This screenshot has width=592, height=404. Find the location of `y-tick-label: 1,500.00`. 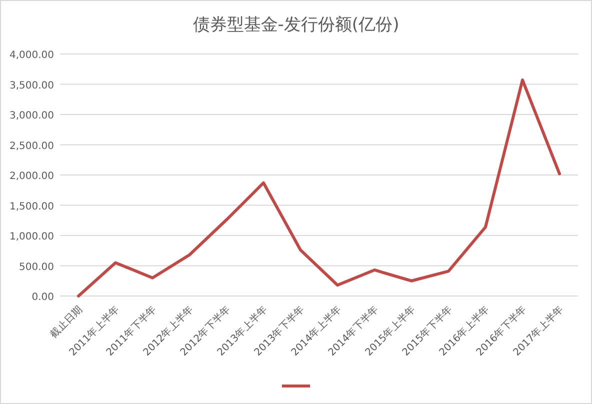

y-tick-label: 1,500.00 is located at coordinates (31, 206).